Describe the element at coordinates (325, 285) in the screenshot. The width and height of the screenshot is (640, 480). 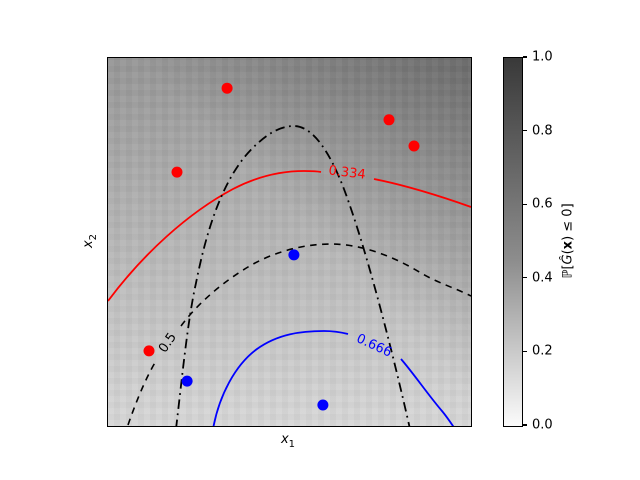
I see `contour-path-05-upper` at that location.